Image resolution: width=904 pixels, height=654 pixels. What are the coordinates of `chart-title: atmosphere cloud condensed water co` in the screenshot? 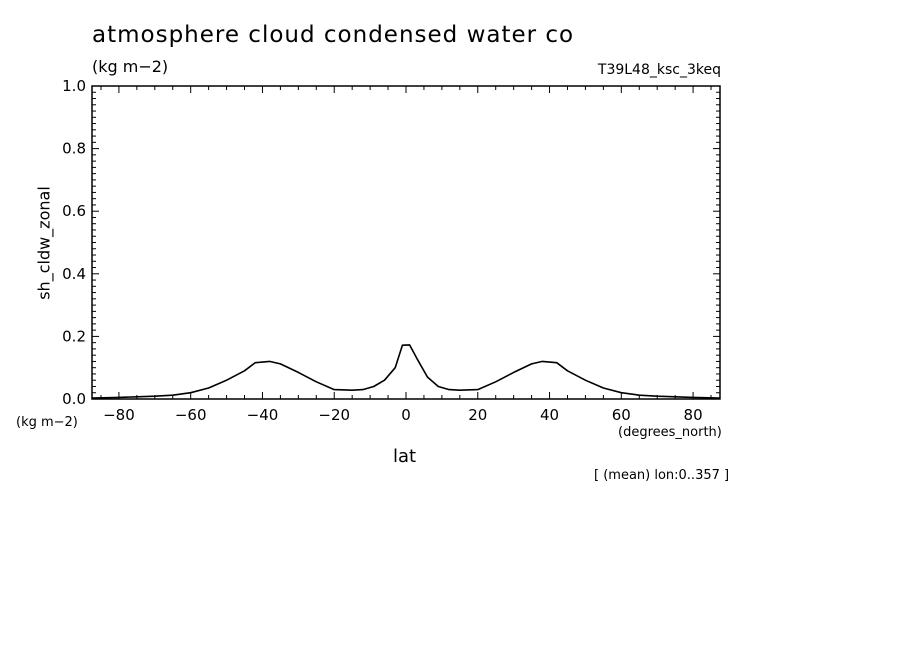 It's located at (333, 35).